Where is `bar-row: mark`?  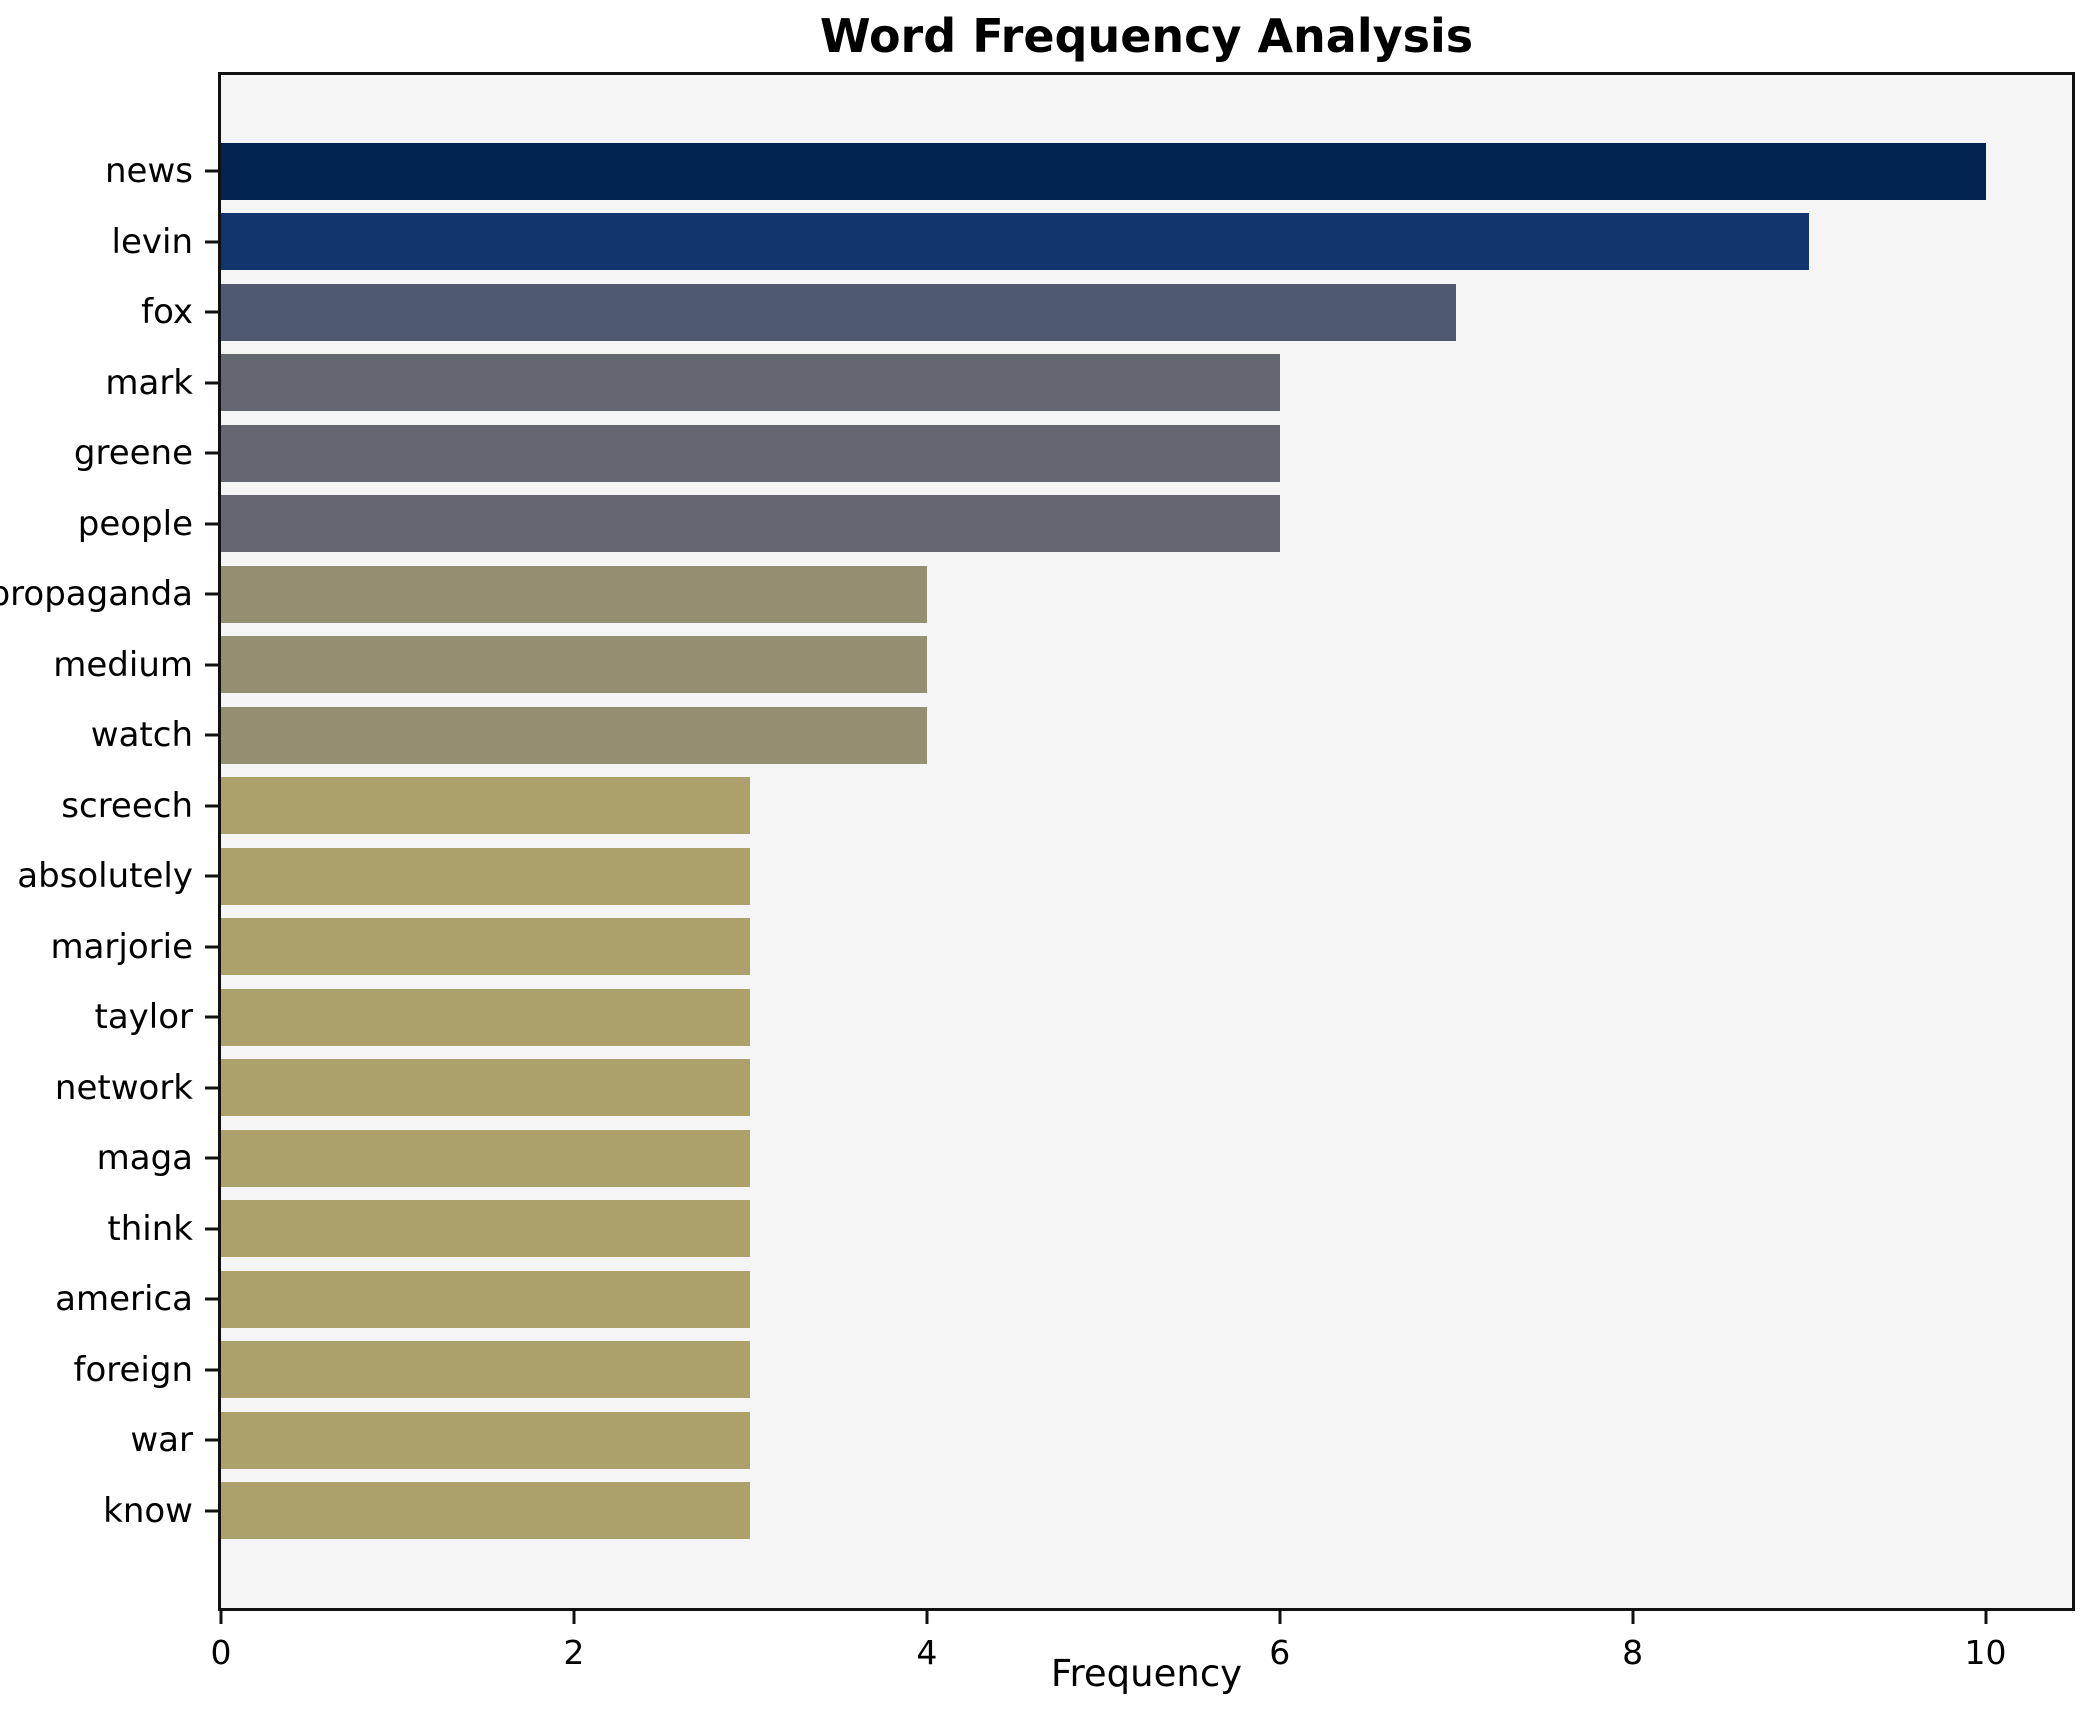 bar-row: mark is located at coordinates (1088, 383).